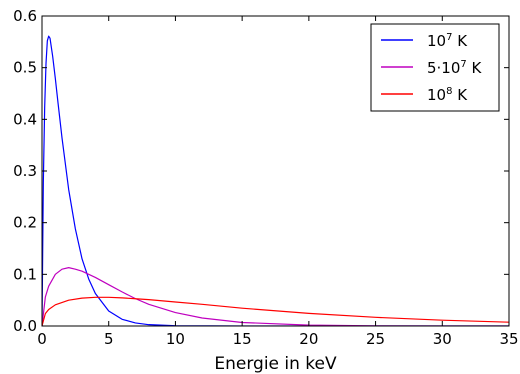 This screenshot has width=520, height=374. What do you see at coordinates (25, 326) in the screenshot?
I see `y-tick-label: 0.0` at bounding box center [25, 326].